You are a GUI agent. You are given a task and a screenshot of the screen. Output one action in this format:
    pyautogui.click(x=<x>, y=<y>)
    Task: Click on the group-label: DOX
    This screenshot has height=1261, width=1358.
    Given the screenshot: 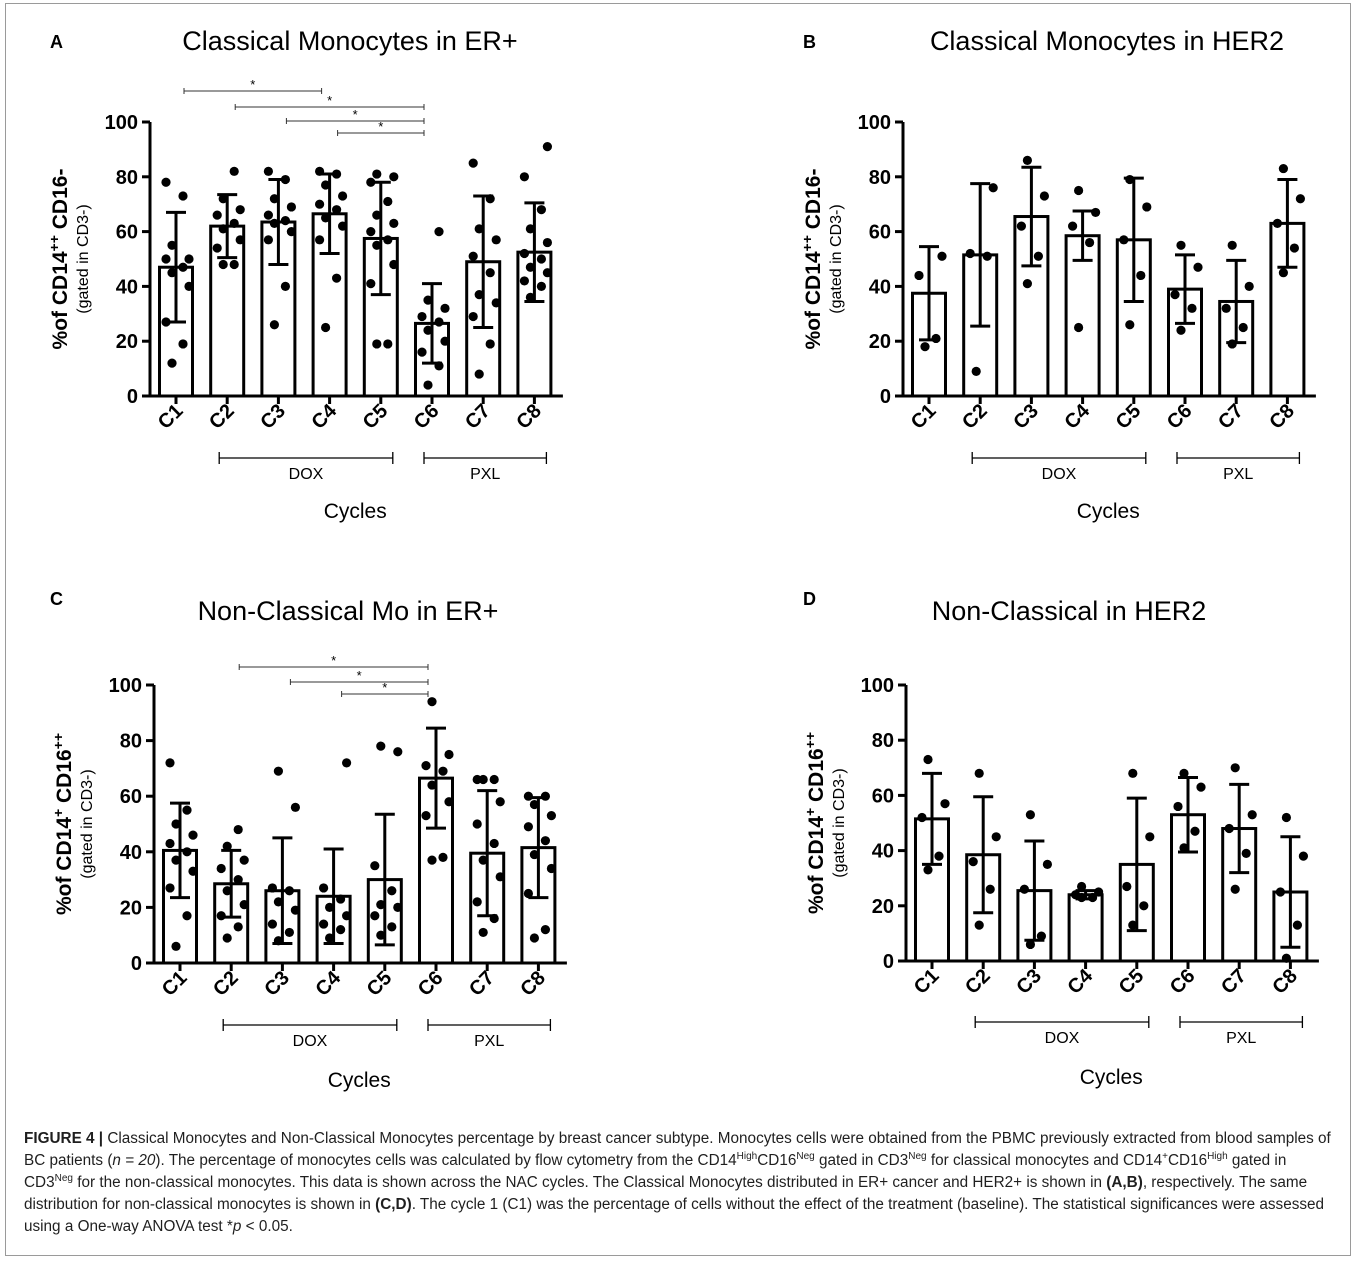 What is the action you would take?
    pyautogui.click(x=1059, y=474)
    